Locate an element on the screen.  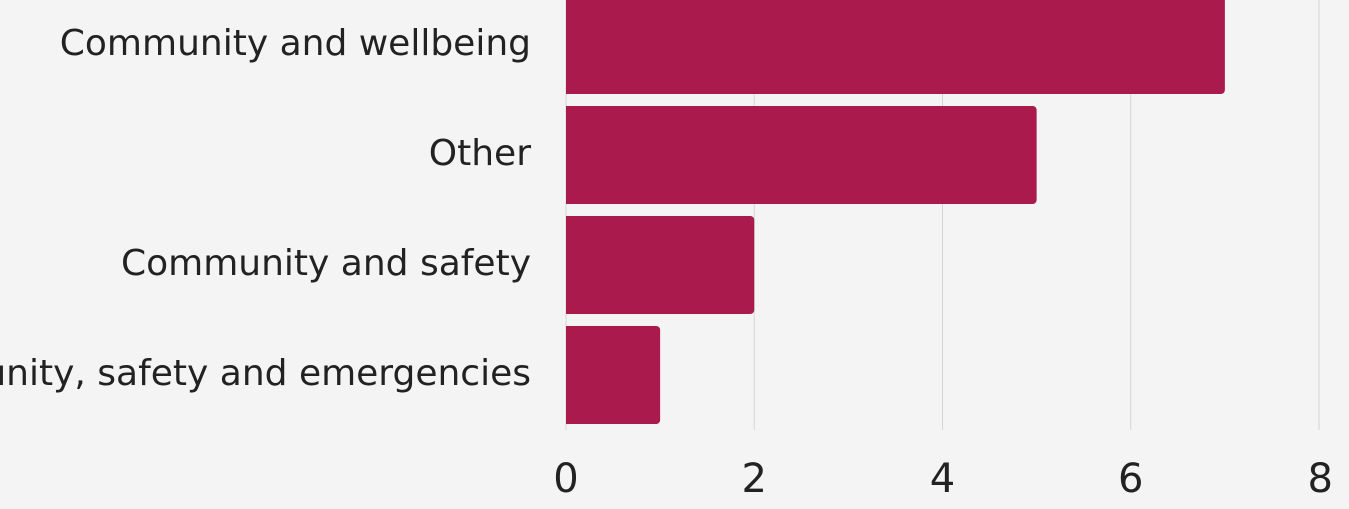
x-tick-label: 8 is located at coordinates (1320, 479).